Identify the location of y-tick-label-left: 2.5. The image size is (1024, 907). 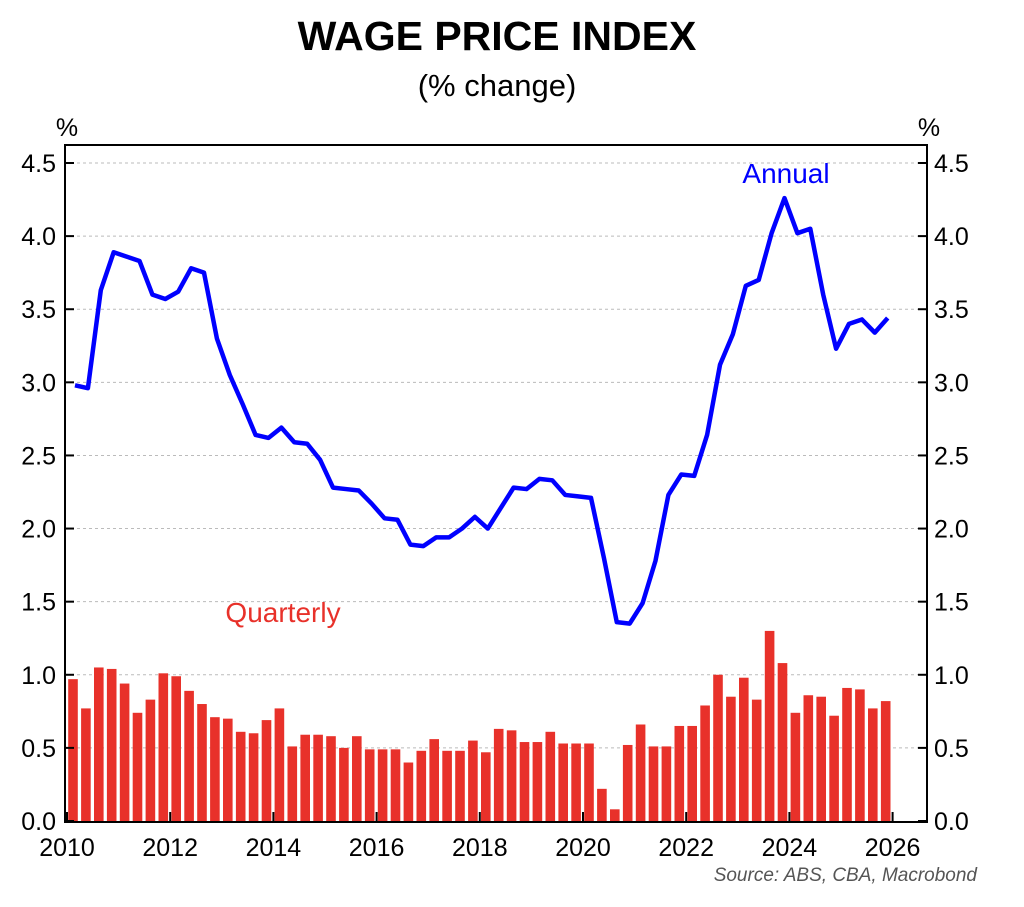
(38, 456).